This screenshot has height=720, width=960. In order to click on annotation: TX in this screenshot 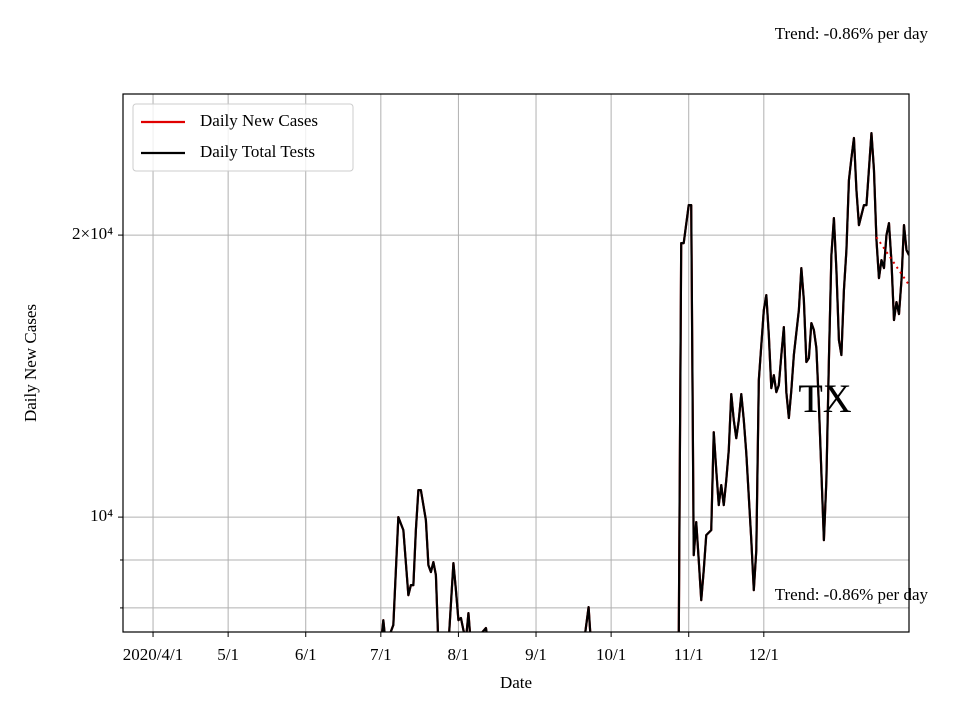, I will do `click(824, 398)`.